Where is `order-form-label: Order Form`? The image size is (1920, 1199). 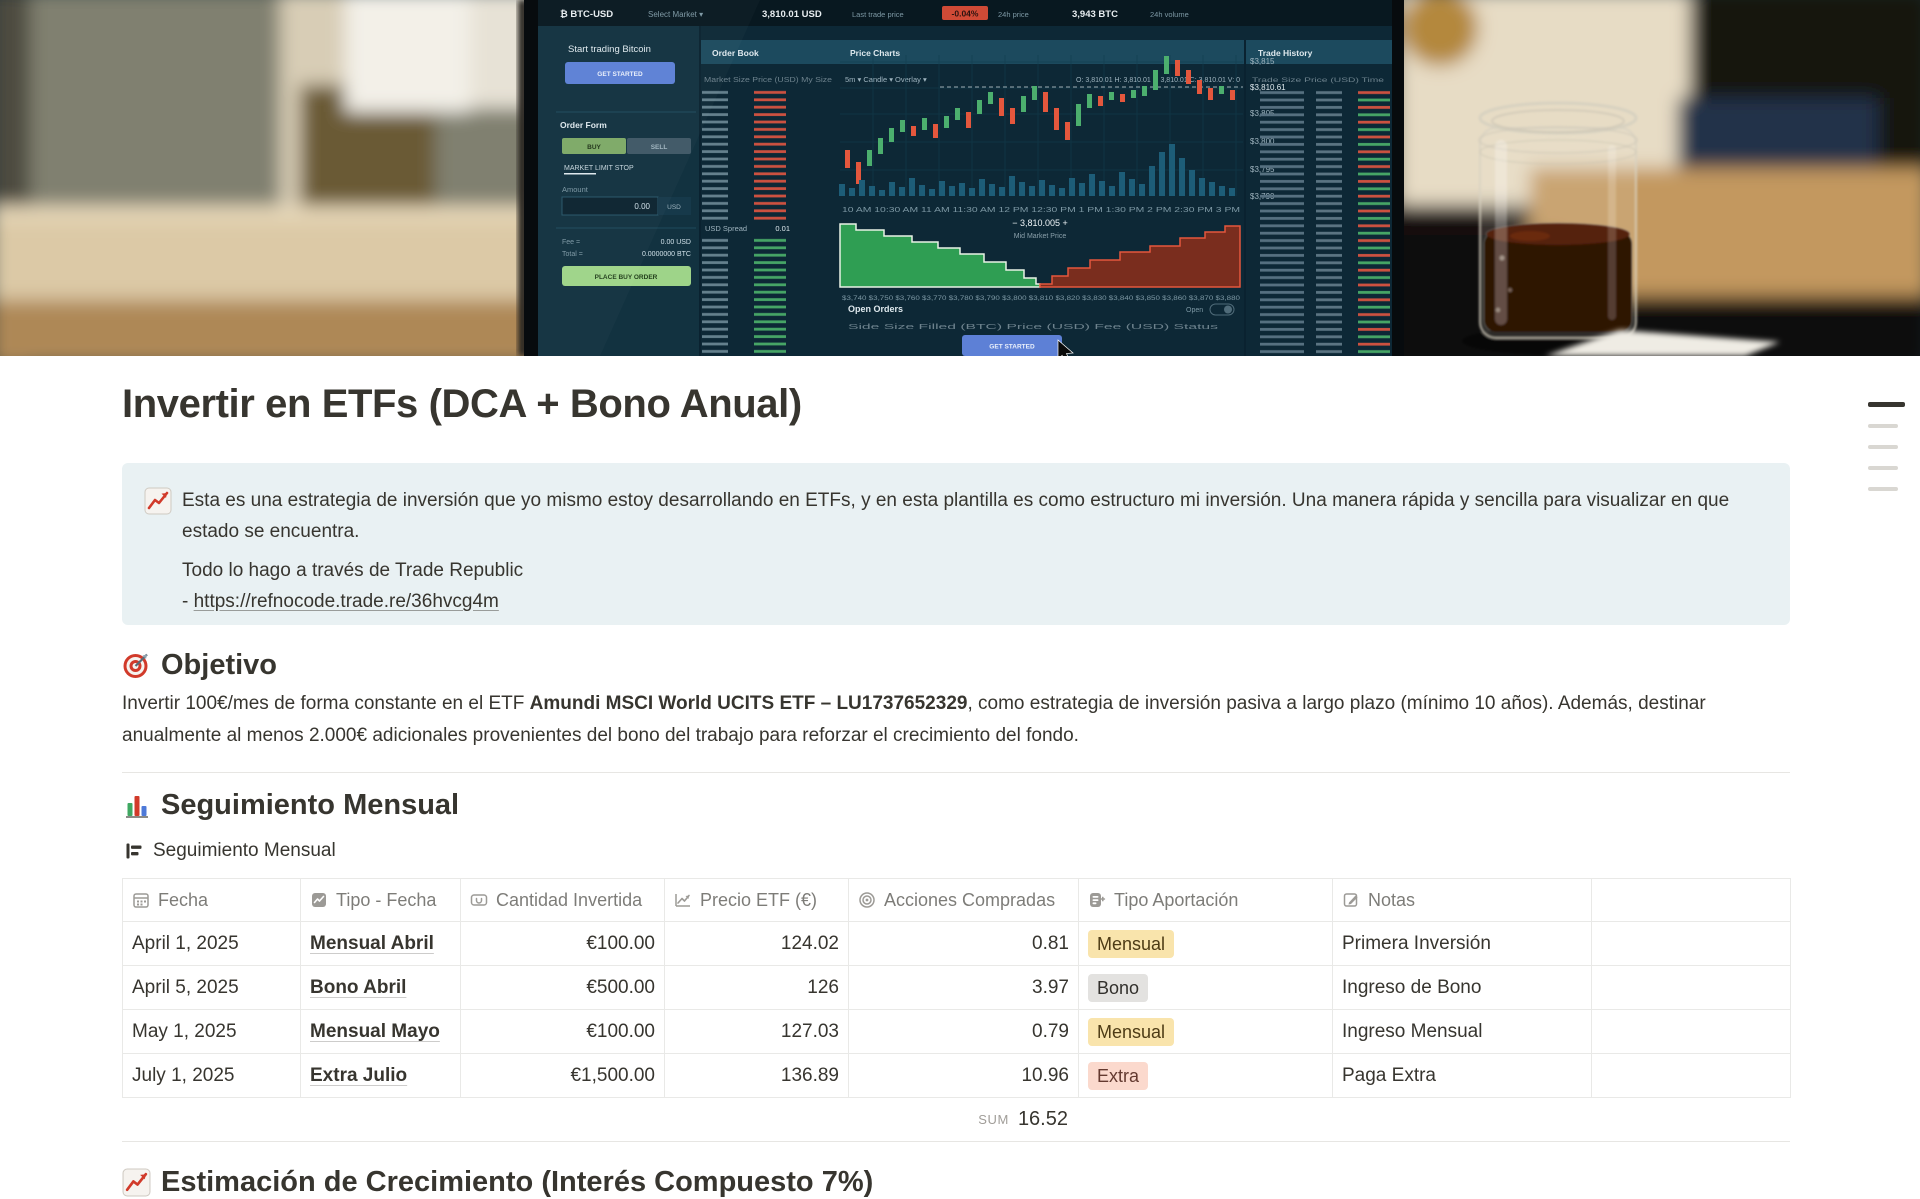
order-form-label: Order Form is located at coordinates (583, 125).